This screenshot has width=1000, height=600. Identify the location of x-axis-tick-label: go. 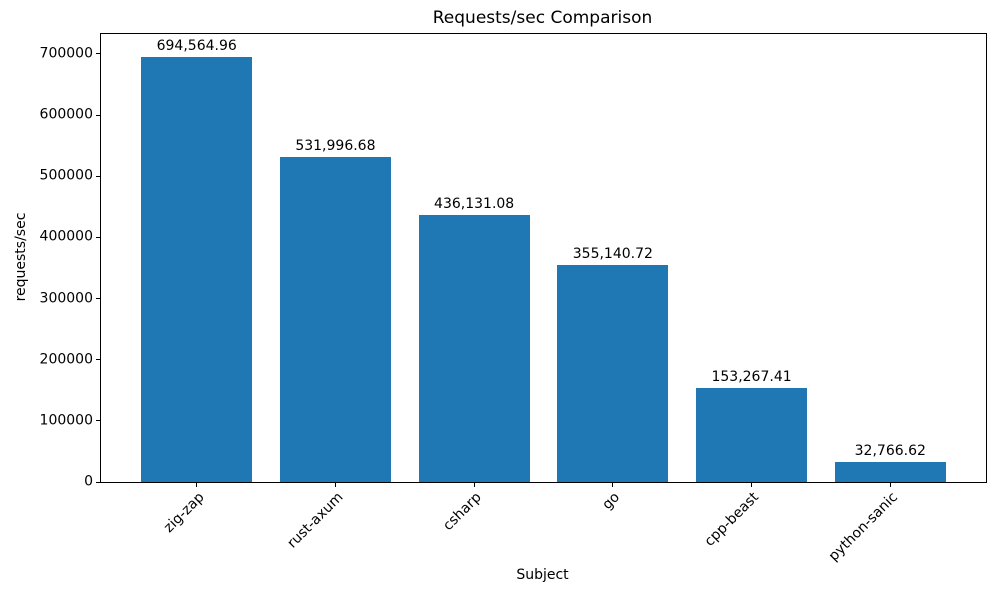
(611, 501).